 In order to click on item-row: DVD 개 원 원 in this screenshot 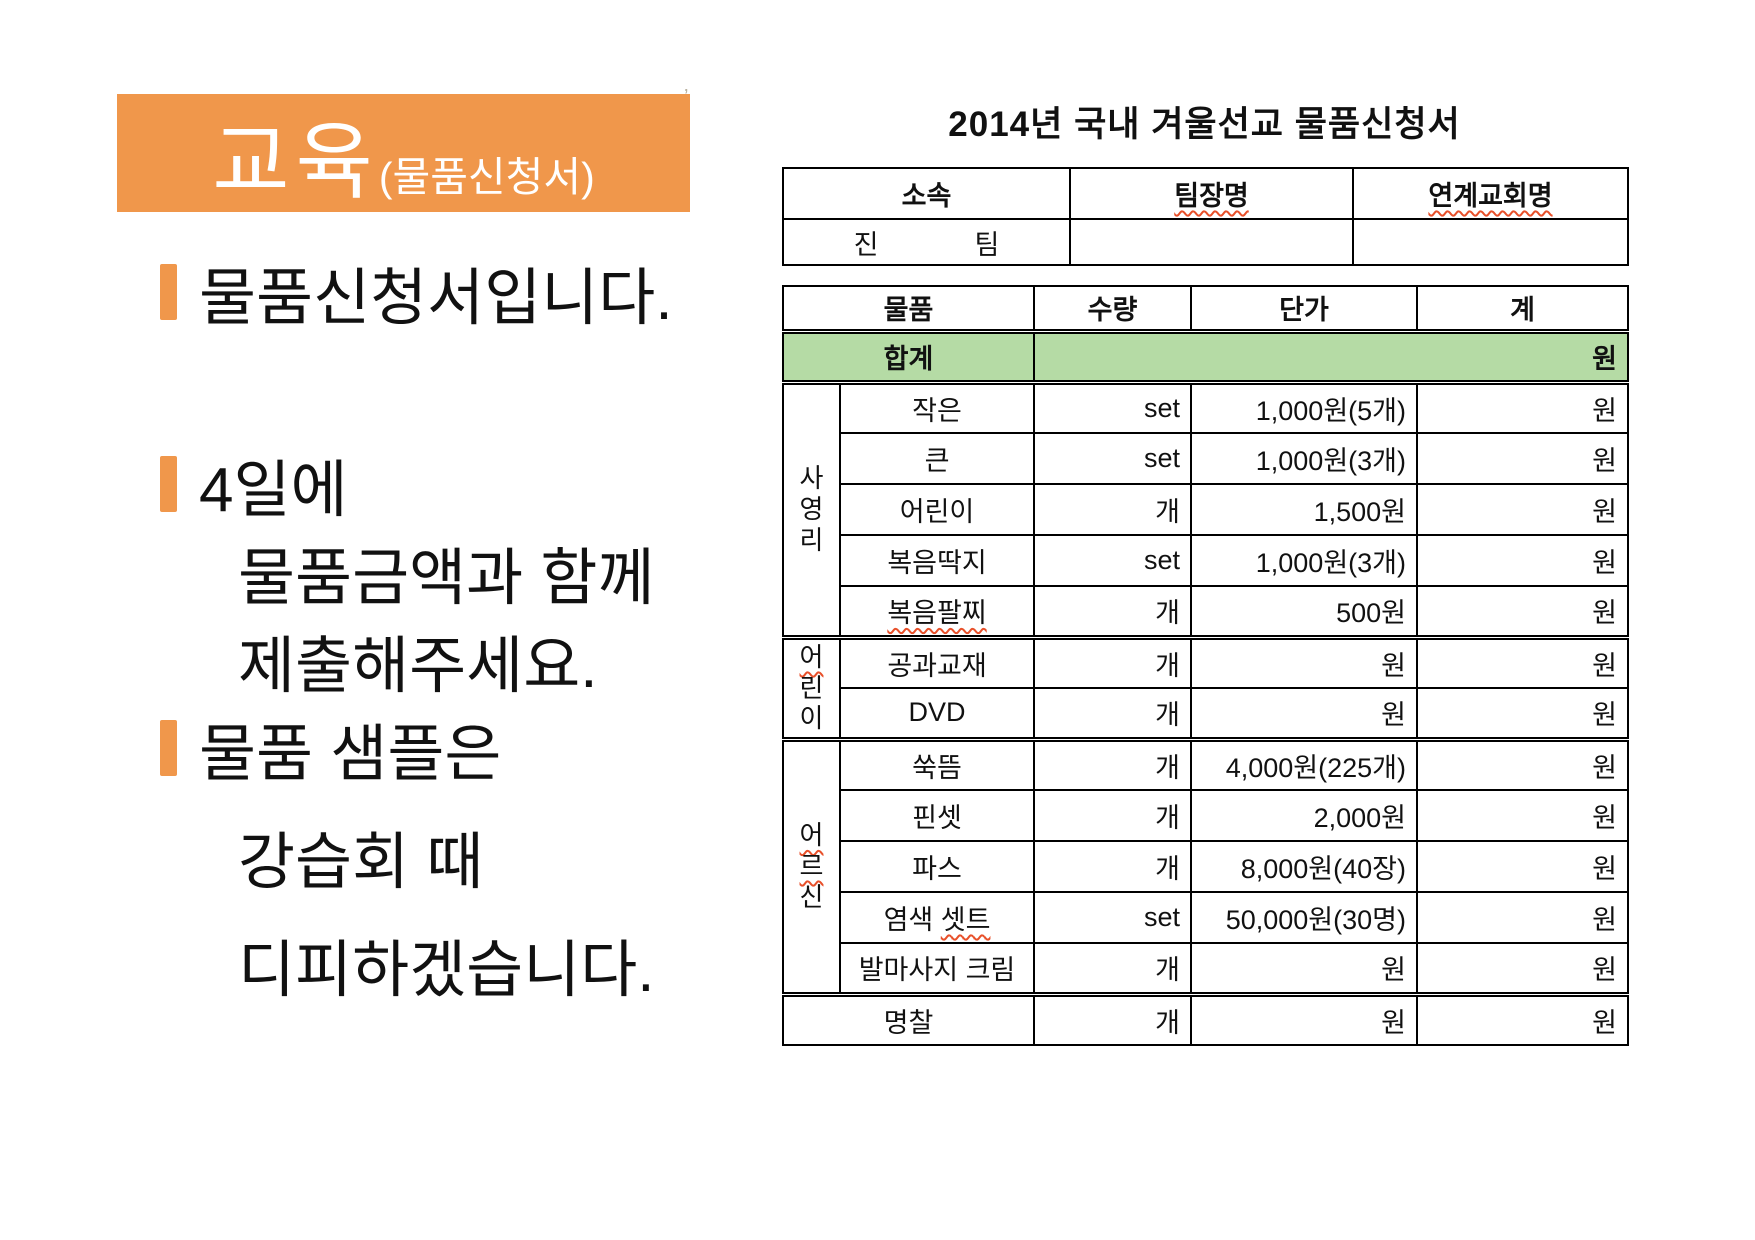, I will do `click(1206, 713)`.